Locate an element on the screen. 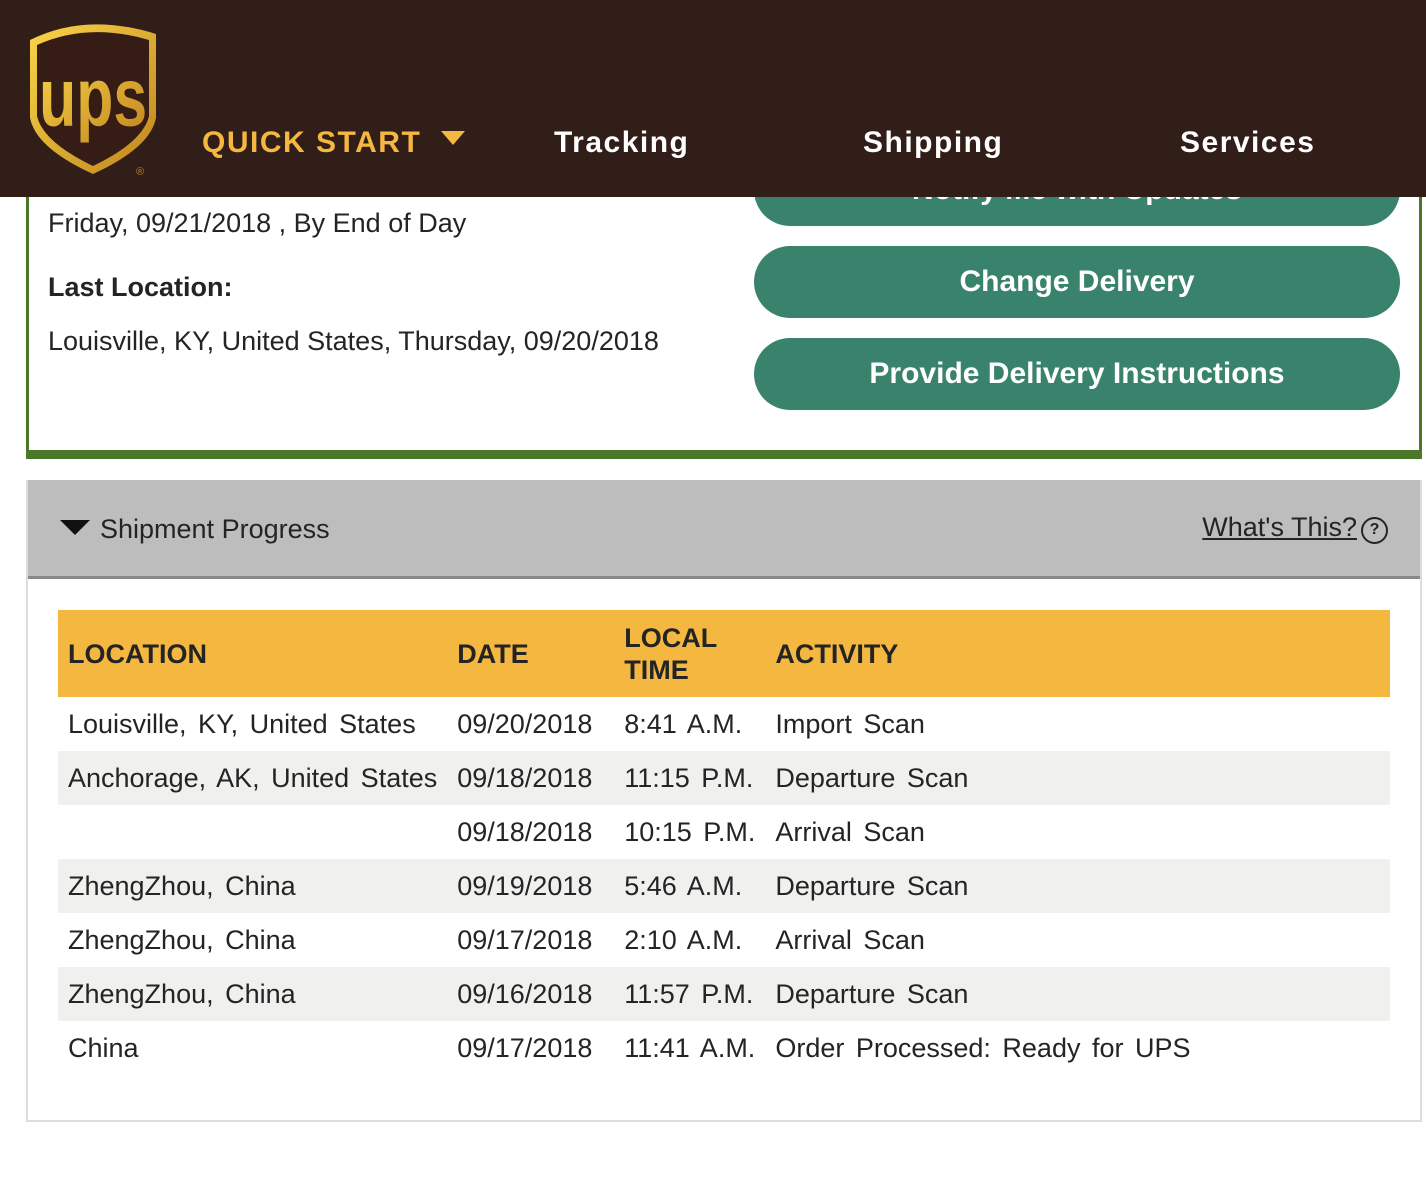 Image resolution: width=1426 pixels, height=1181 pixels. shipment-progress-header: Shipment Progress What's This?? is located at coordinates (724, 529).